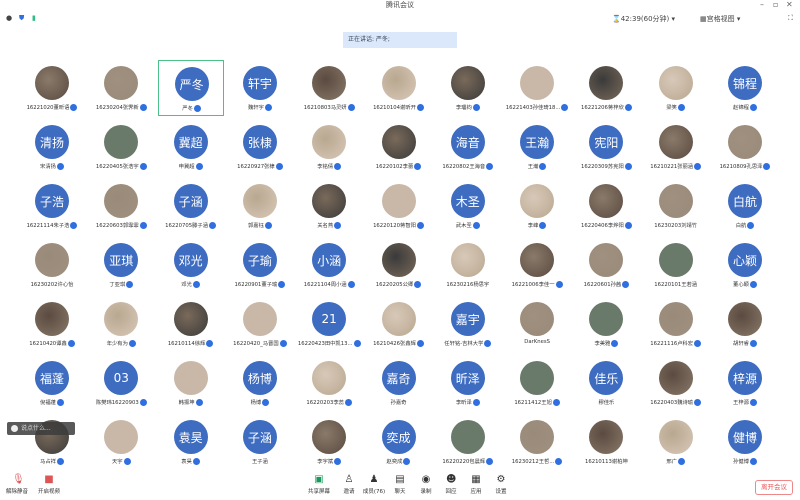 The width and height of the screenshot is (800, 500). Describe the element at coordinates (789, 4) in the screenshot. I see `close-icon: ✕` at that location.